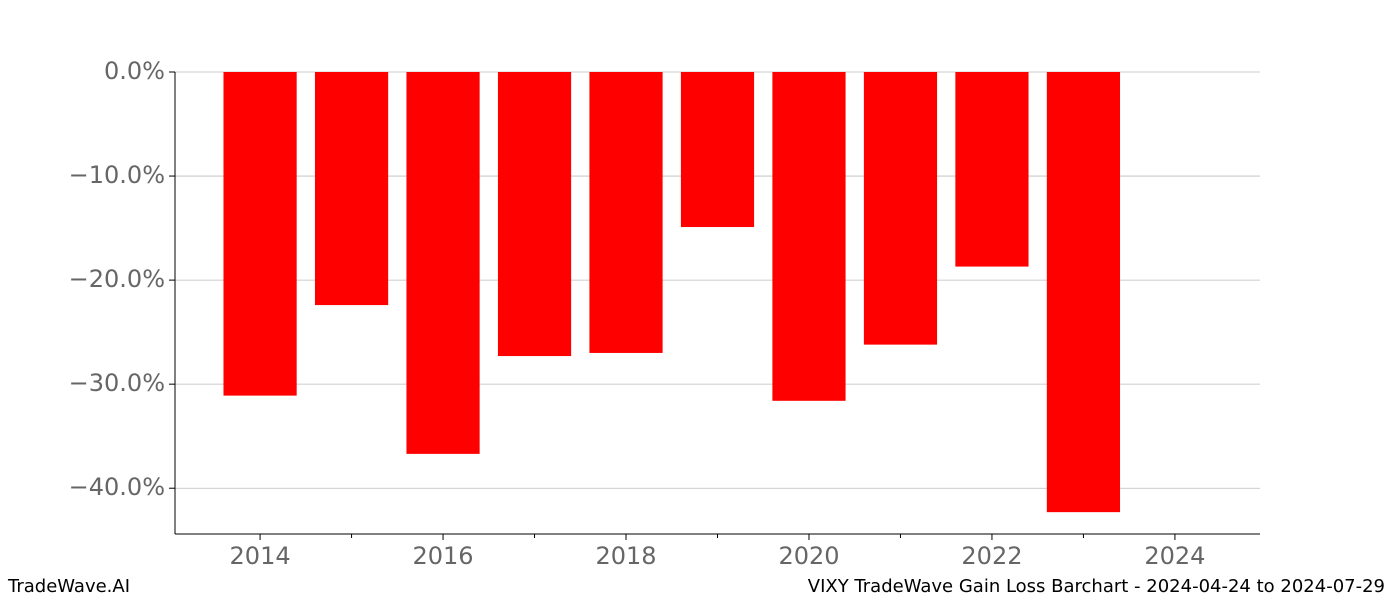 Image resolution: width=1400 pixels, height=600 pixels. I want to click on y-tick-label: 0.0%, so click(134, 71).